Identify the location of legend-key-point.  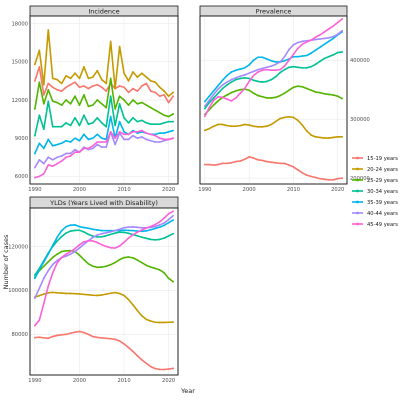
(357, 158).